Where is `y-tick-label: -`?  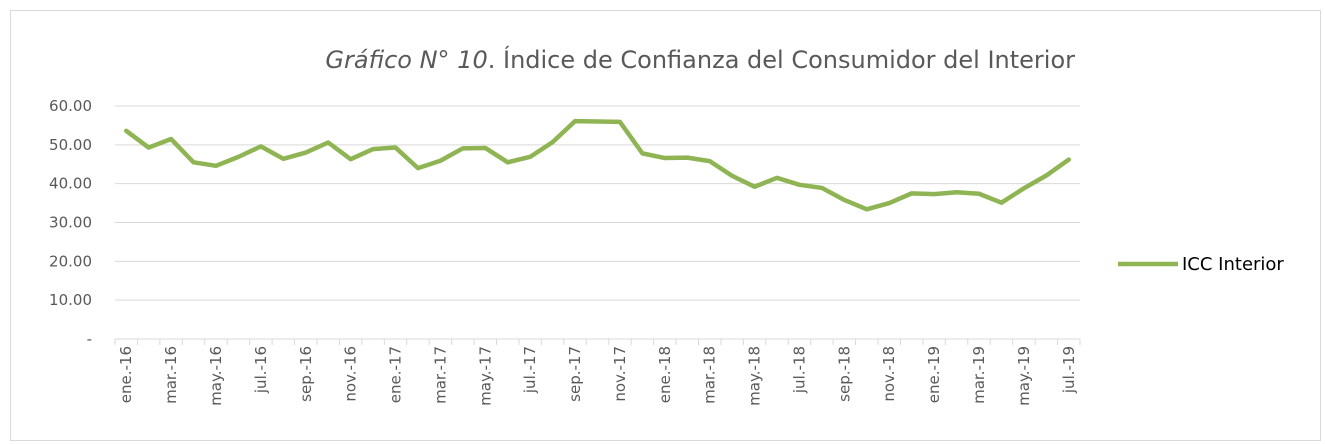 y-tick-label: - is located at coordinates (89, 339).